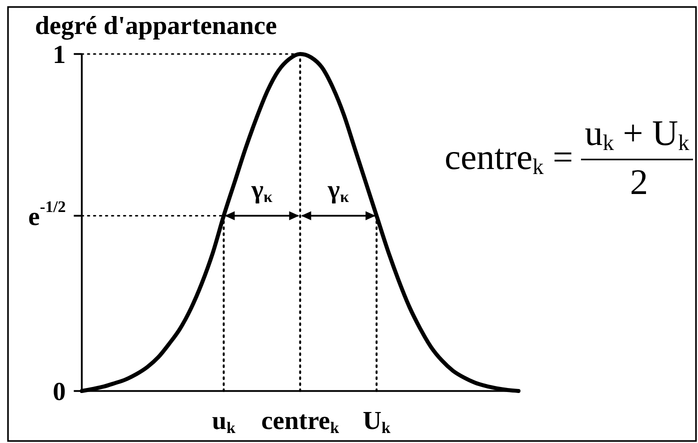 The height and width of the screenshot is (443, 698). Describe the element at coordinates (47, 214) in the screenshot. I see `y-tick-label: e$^{-1/2}$` at that location.